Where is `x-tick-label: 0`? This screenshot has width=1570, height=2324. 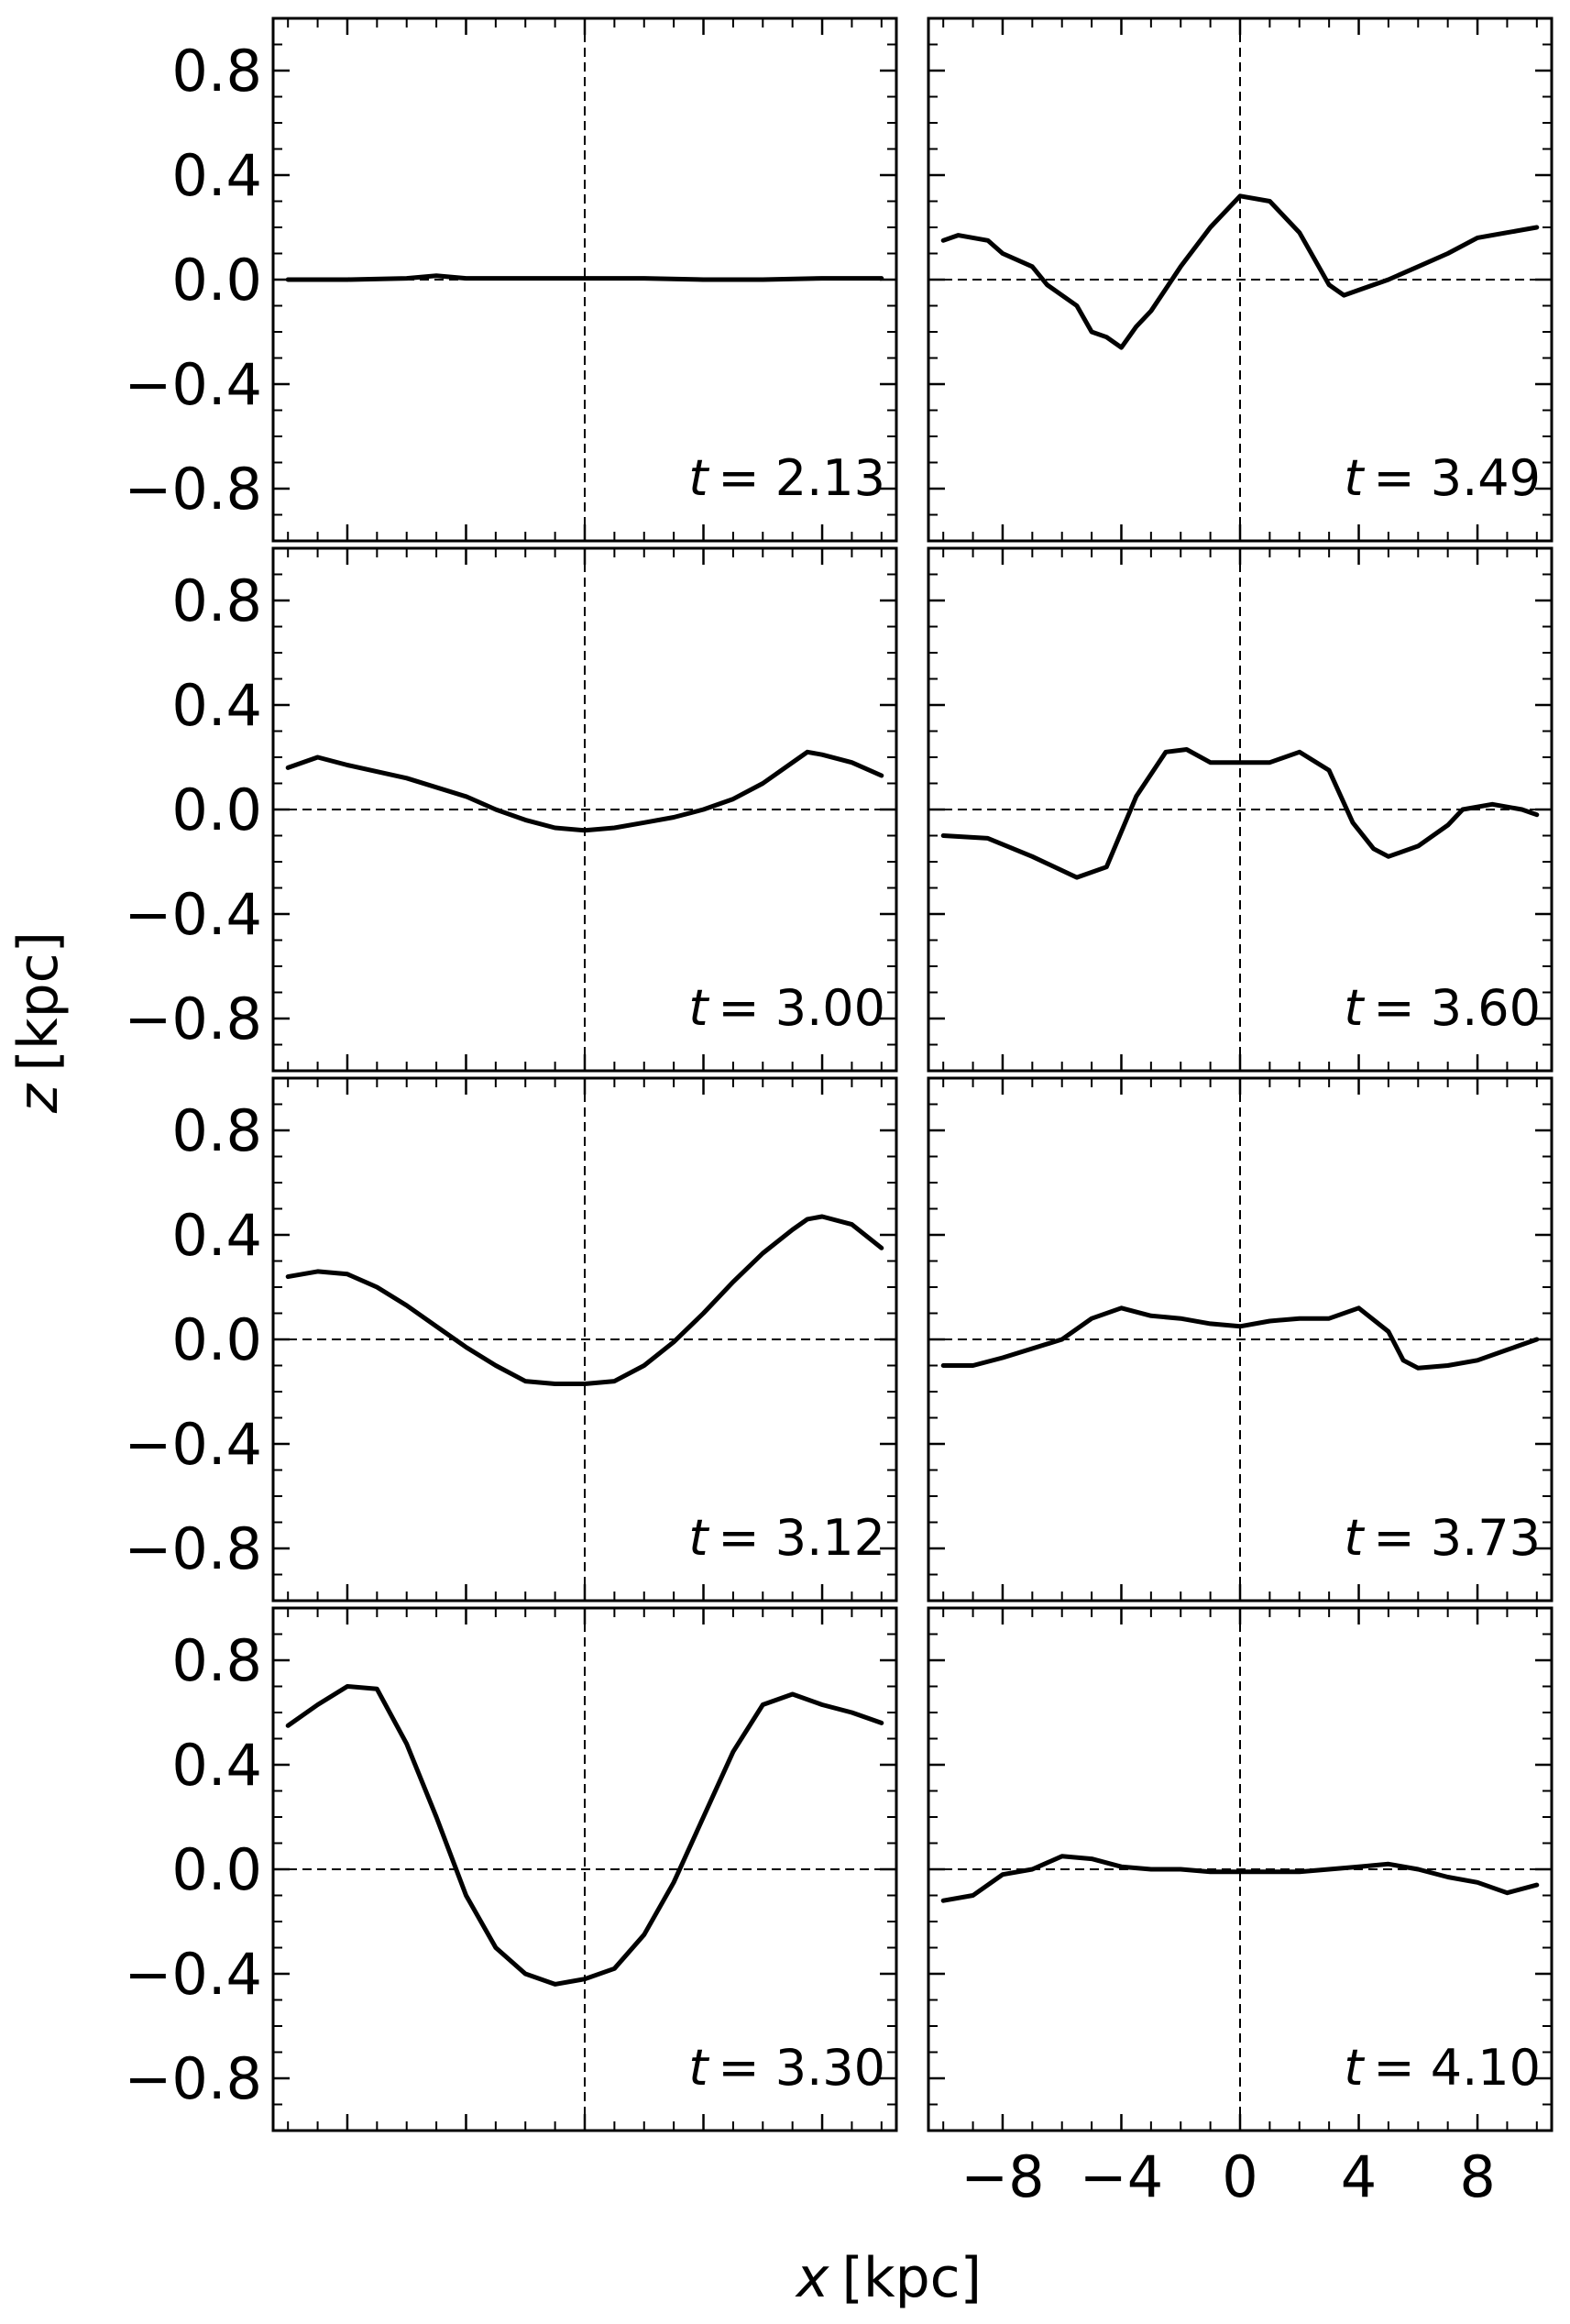
x-tick-label: 0 is located at coordinates (1239, 2176).